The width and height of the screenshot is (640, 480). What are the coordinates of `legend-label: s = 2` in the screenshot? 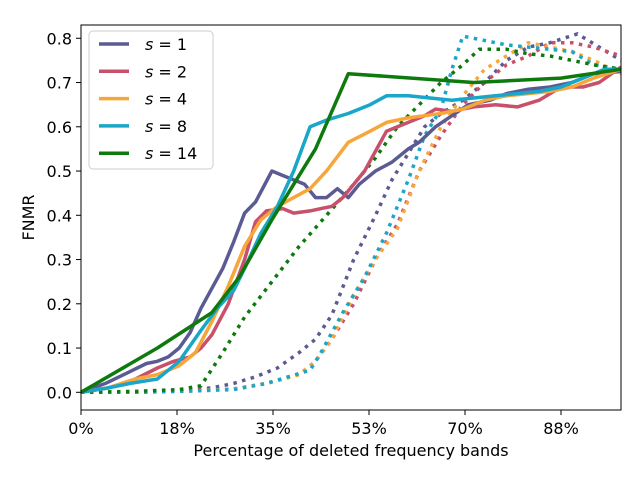 It's located at (166, 71).